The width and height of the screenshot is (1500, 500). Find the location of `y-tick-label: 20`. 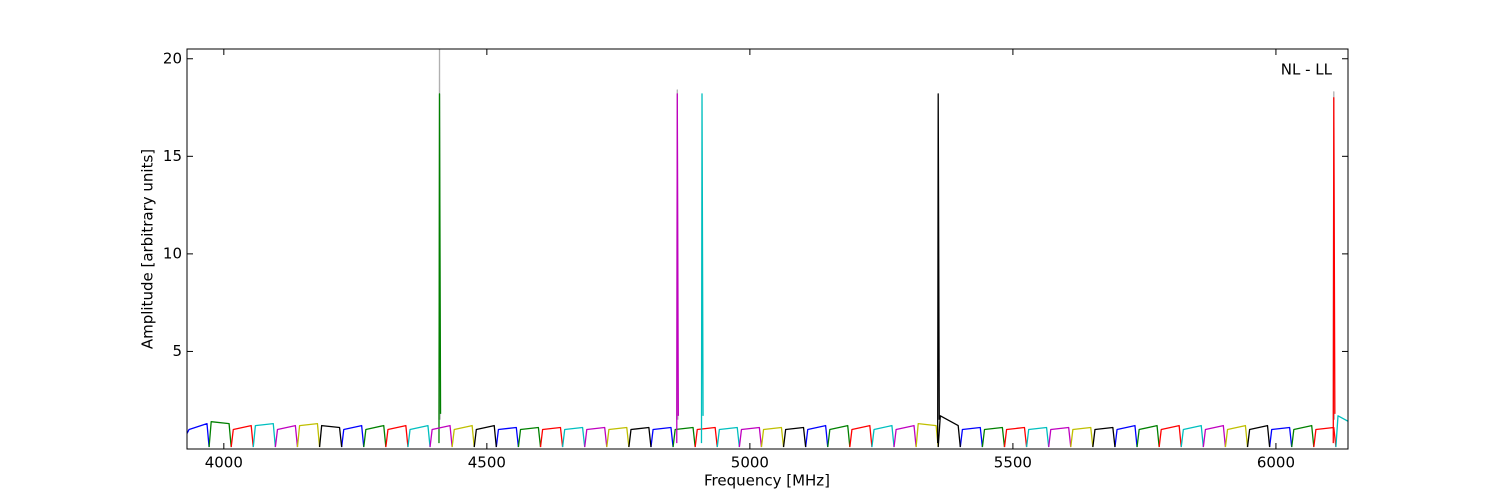

y-tick-label: 20 is located at coordinates (172, 58).